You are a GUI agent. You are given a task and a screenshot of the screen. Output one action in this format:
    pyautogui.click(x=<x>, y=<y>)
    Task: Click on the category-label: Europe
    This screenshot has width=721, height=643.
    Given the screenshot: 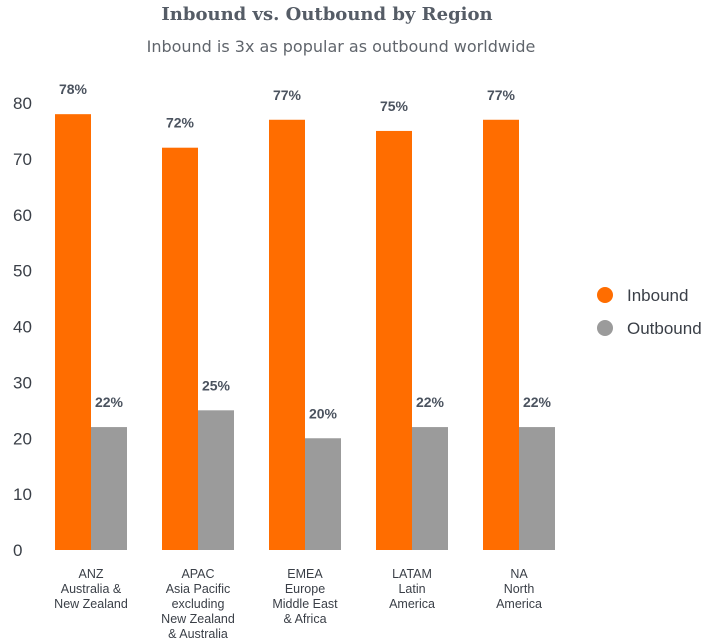 What is the action you would take?
    pyautogui.click(x=305, y=589)
    